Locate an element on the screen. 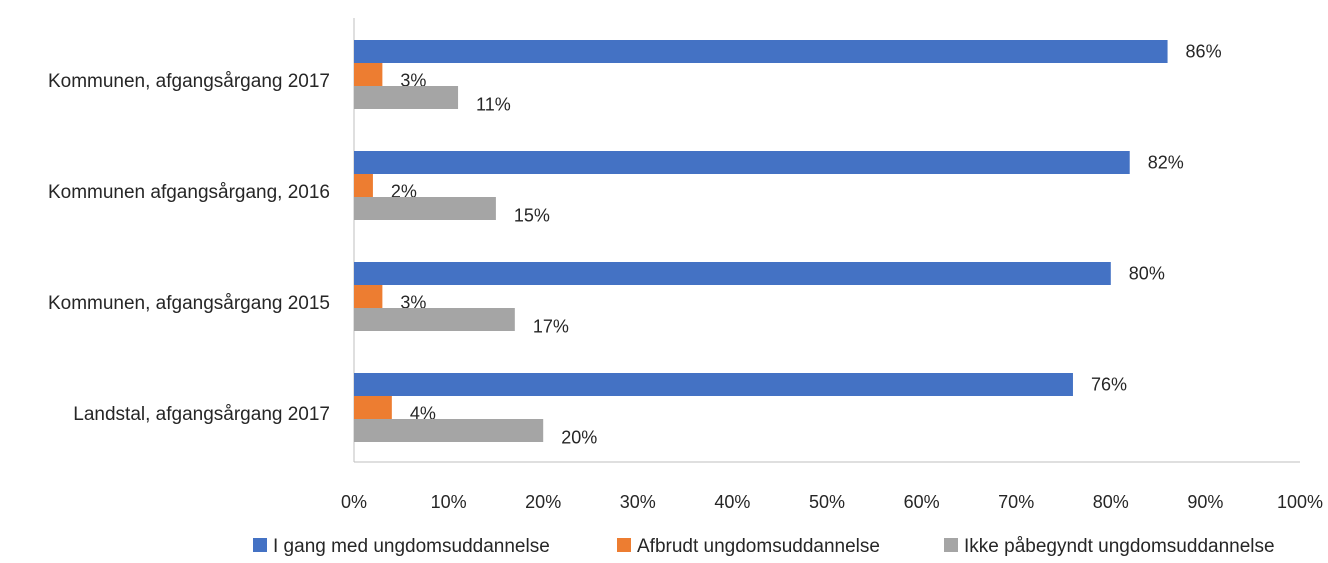  data-label: 80% is located at coordinates (1147, 274).